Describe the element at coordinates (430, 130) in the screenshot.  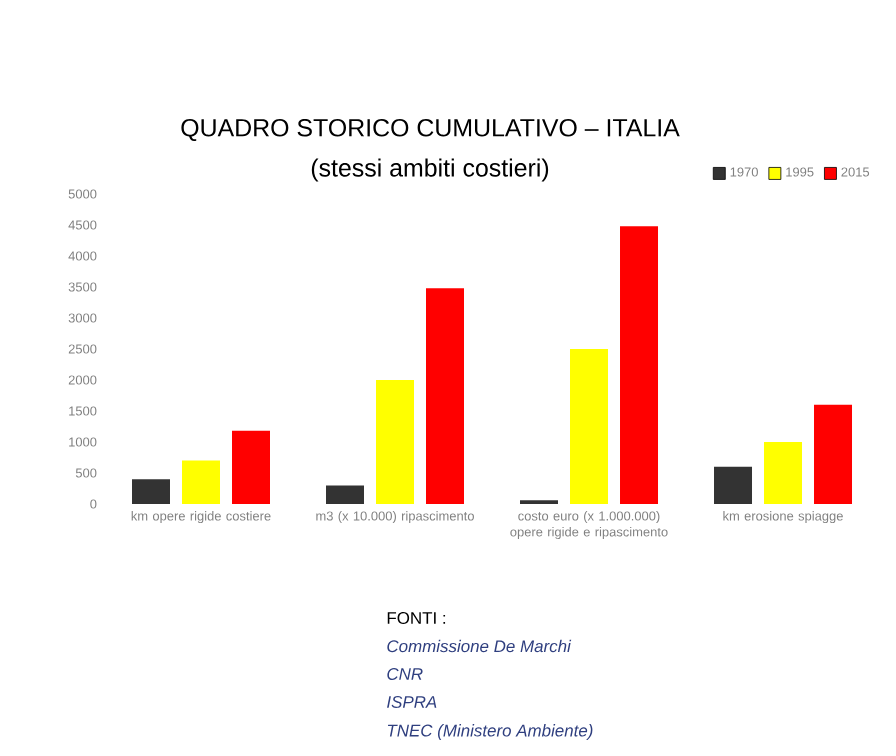
I see `chart-title: QUADRO STORICO CUMULATIVO – ITALIA` at that location.